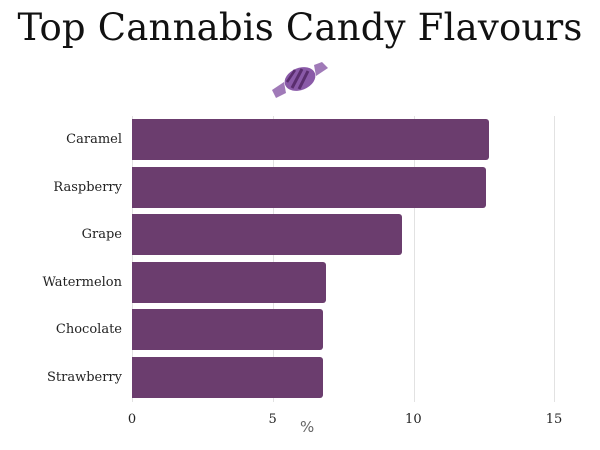  What do you see at coordinates (94, 139) in the screenshot?
I see `y-label-caramel: Caramel` at bounding box center [94, 139].